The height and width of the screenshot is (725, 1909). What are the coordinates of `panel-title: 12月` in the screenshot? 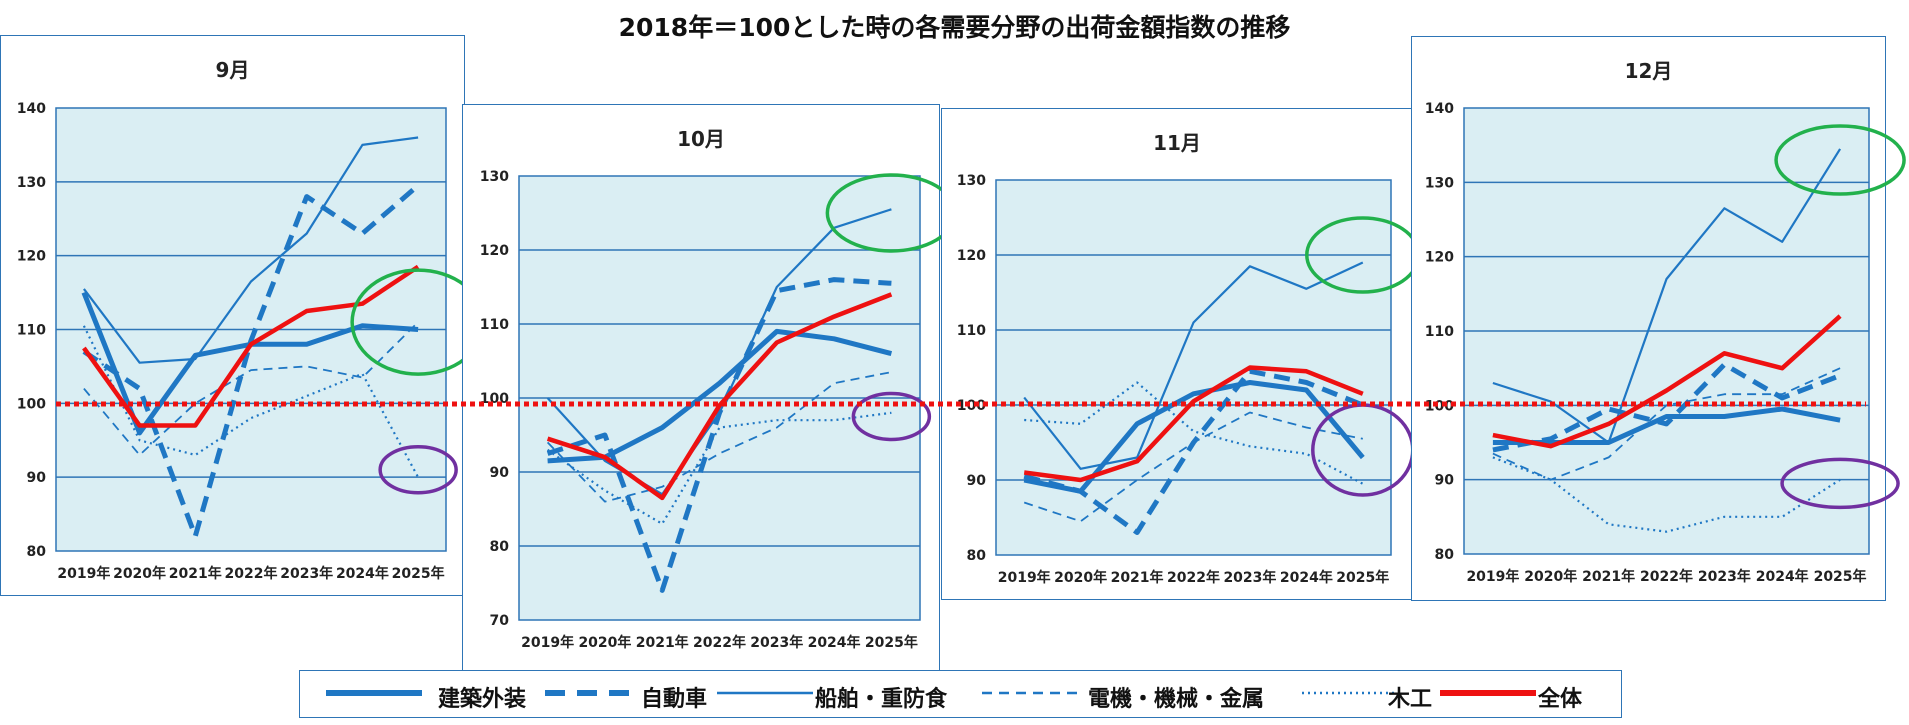 It's located at (1648, 71).